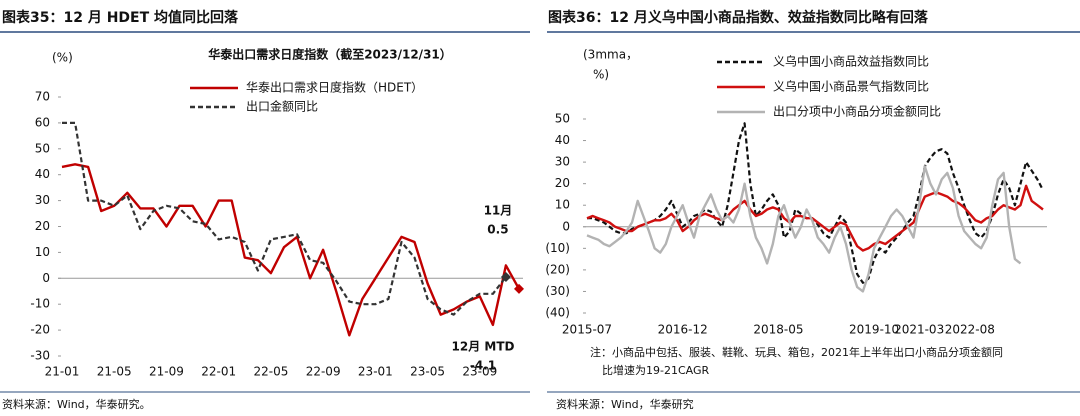 This screenshot has height=416, width=1080. What do you see at coordinates (42, 97) in the screenshot?
I see `y-tick-label: 70` at bounding box center [42, 97].